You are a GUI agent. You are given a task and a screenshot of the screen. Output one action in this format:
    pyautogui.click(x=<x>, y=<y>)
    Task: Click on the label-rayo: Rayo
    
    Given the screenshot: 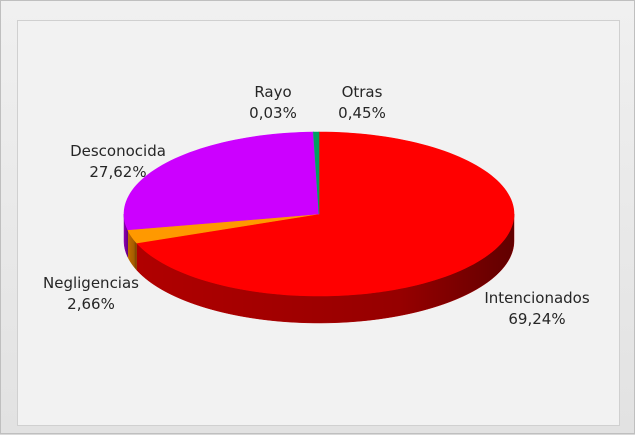 What is the action you would take?
    pyautogui.click(x=272, y=92)
    